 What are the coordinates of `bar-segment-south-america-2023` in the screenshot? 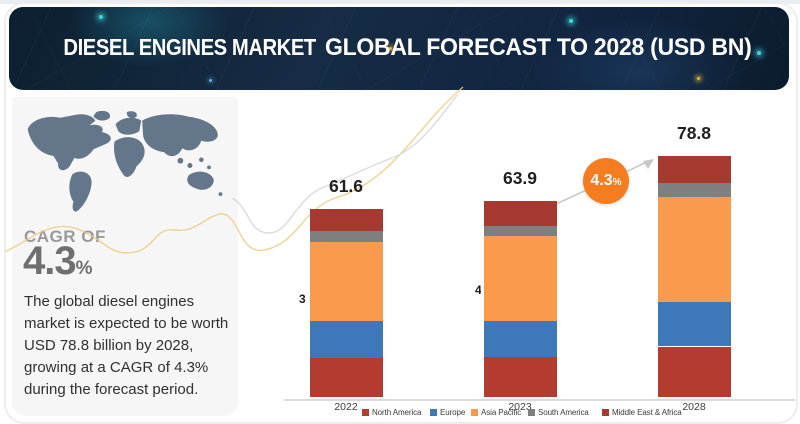 It's located at (520, 231).